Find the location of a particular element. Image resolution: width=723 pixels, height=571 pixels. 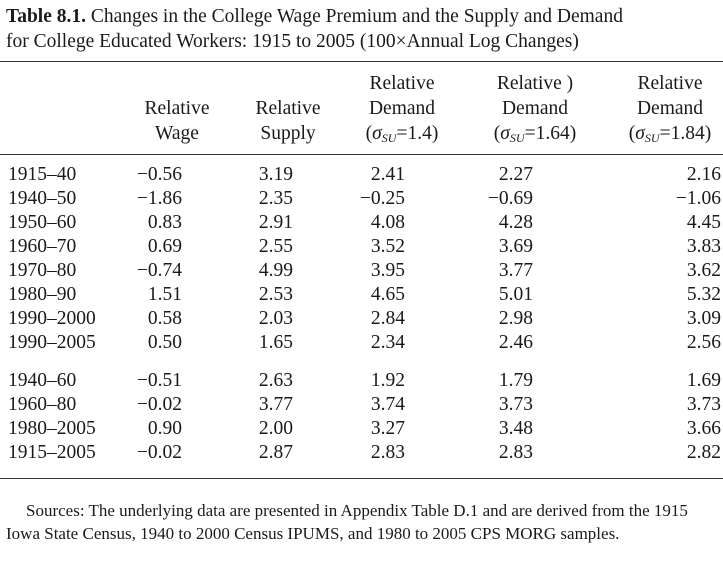

header-relative-demand-1: Relative Demand (σSU=1.4) is located at coordinates (402, 109).